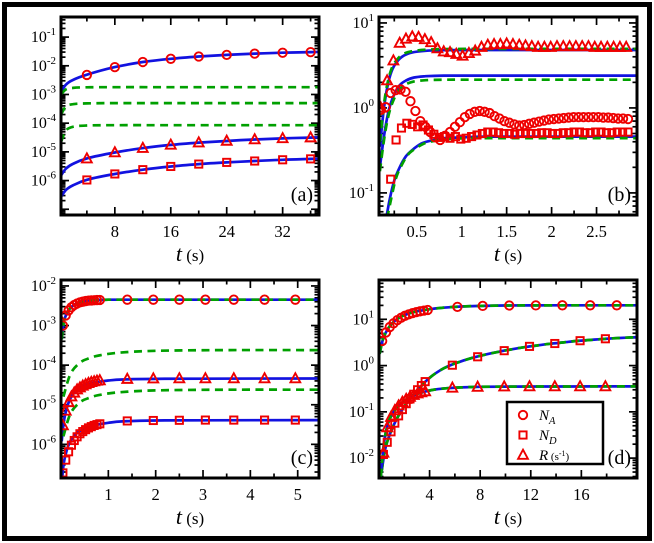 Image resolution: width=654 pixels, height=543 pixels. What do you see at coordinates (250, 494) in the screenshot?
I see `x-tick-label: 4` at bounding box center [250, 494].